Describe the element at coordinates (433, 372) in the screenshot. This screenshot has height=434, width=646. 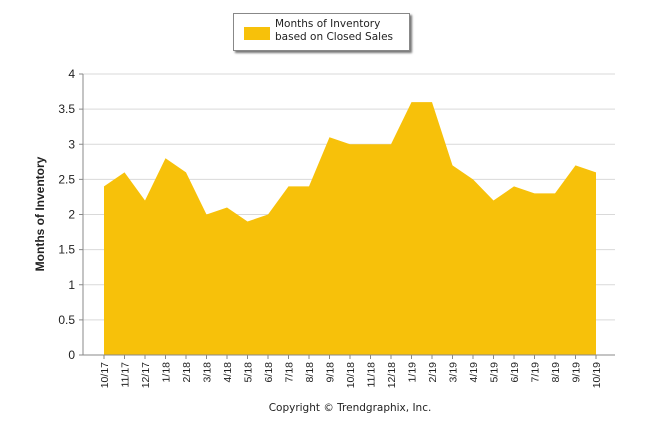
I see `x-tick-label: 2/19` at that location.